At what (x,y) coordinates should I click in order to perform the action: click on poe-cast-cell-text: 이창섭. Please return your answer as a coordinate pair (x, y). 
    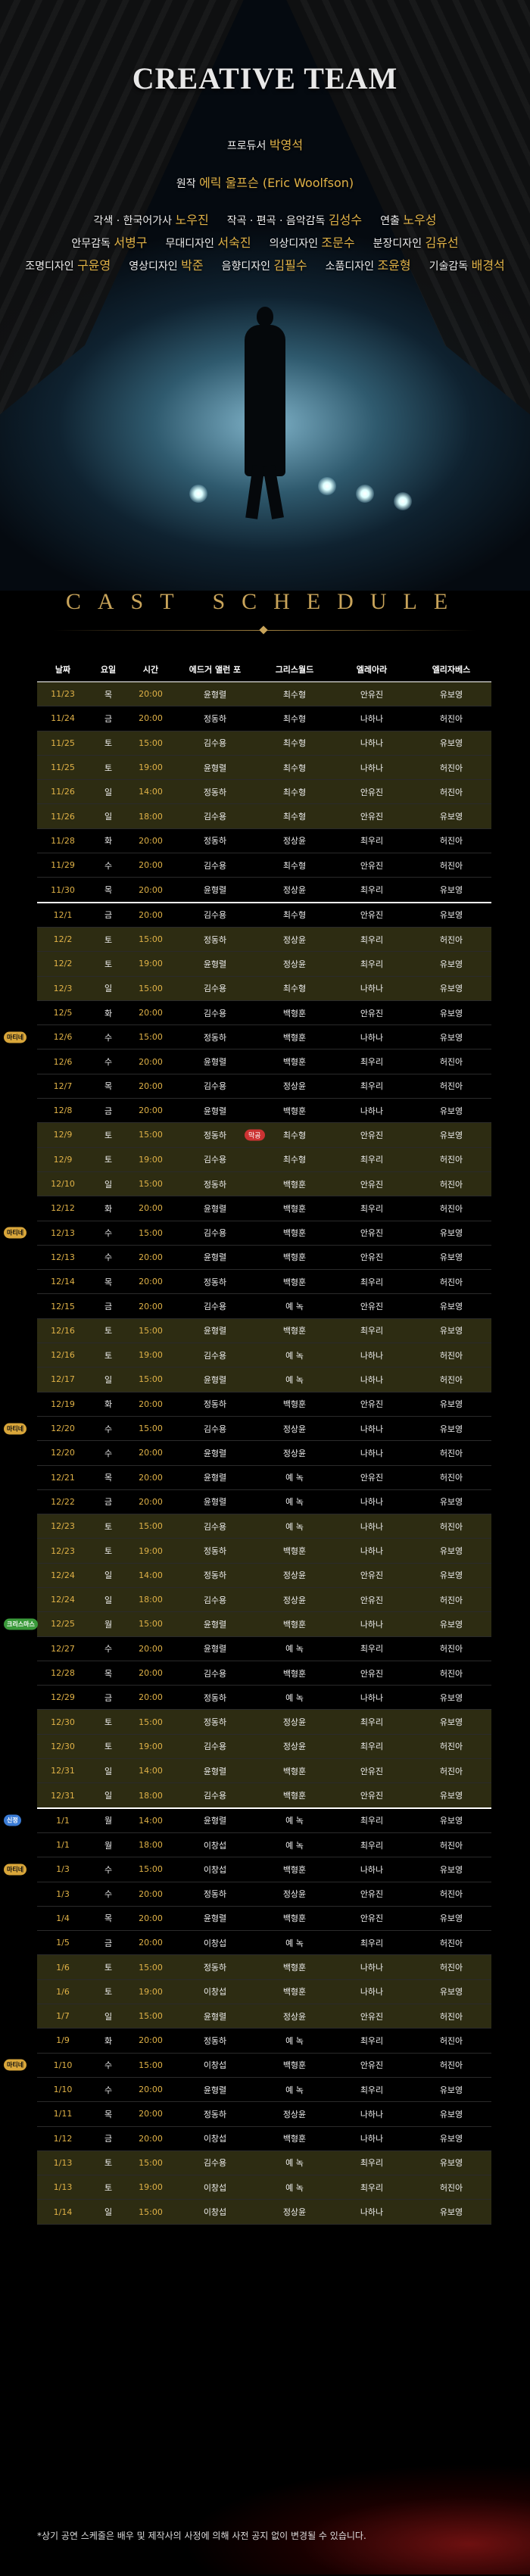
    Looking at the image, I should click on (215, 1845).